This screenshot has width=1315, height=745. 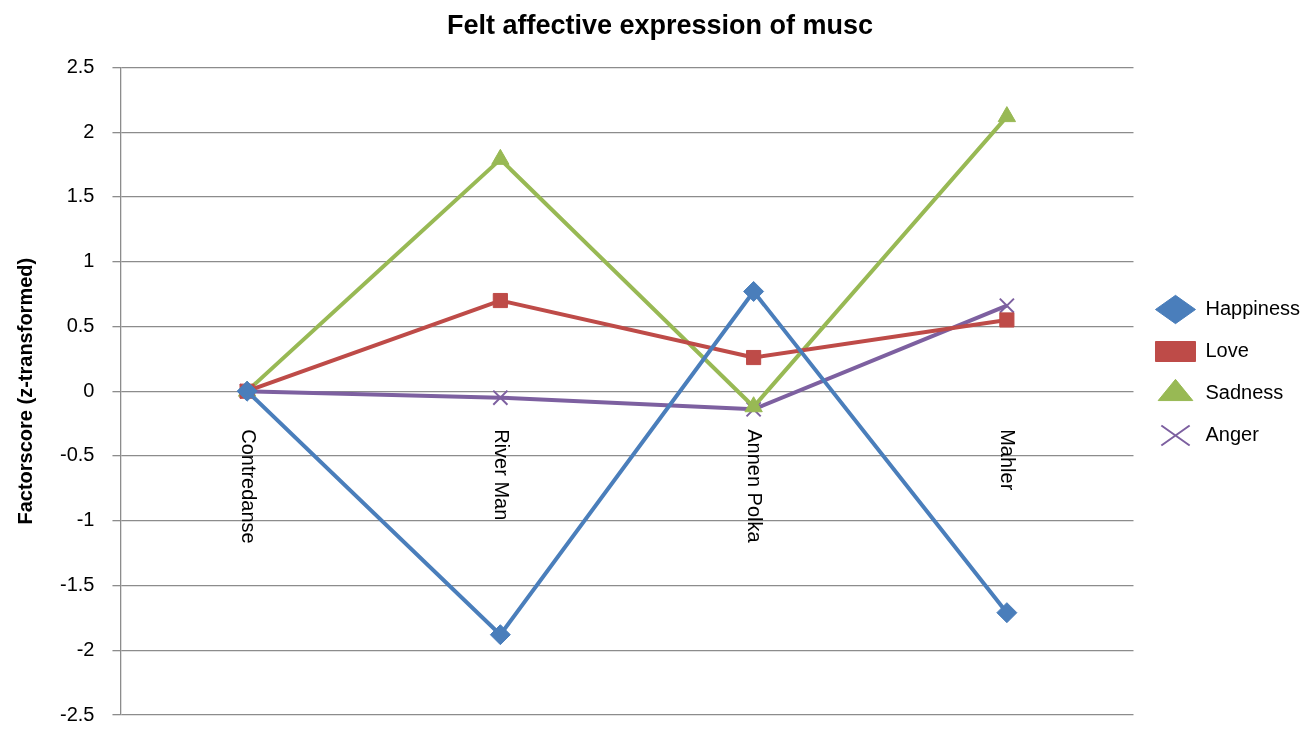 What do you see at coordinates (77, 713) in the screenshot?
I see `y-tick-label: -2.5` at bounding box center [77, 713].